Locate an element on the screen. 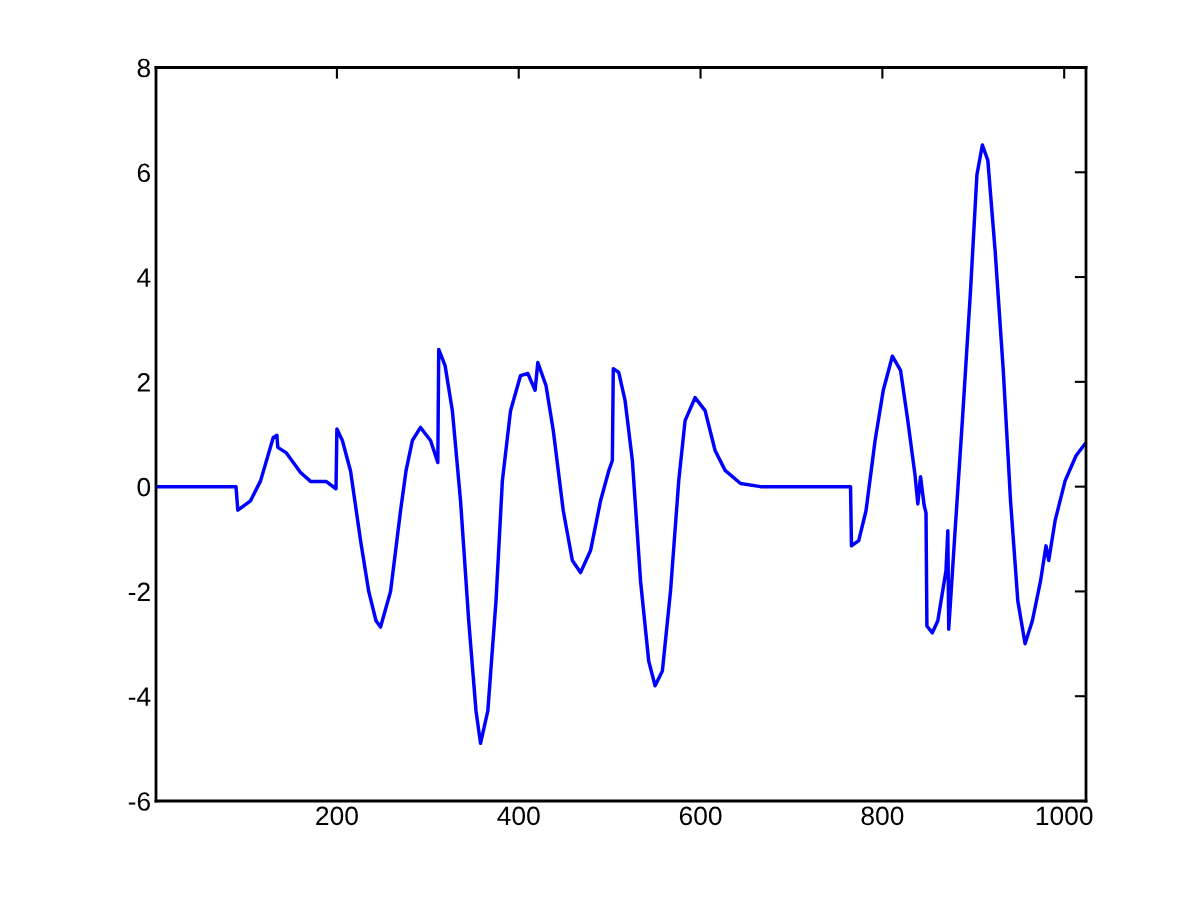  x-tick-label: 1000 is located at coordinates (1064, 816).